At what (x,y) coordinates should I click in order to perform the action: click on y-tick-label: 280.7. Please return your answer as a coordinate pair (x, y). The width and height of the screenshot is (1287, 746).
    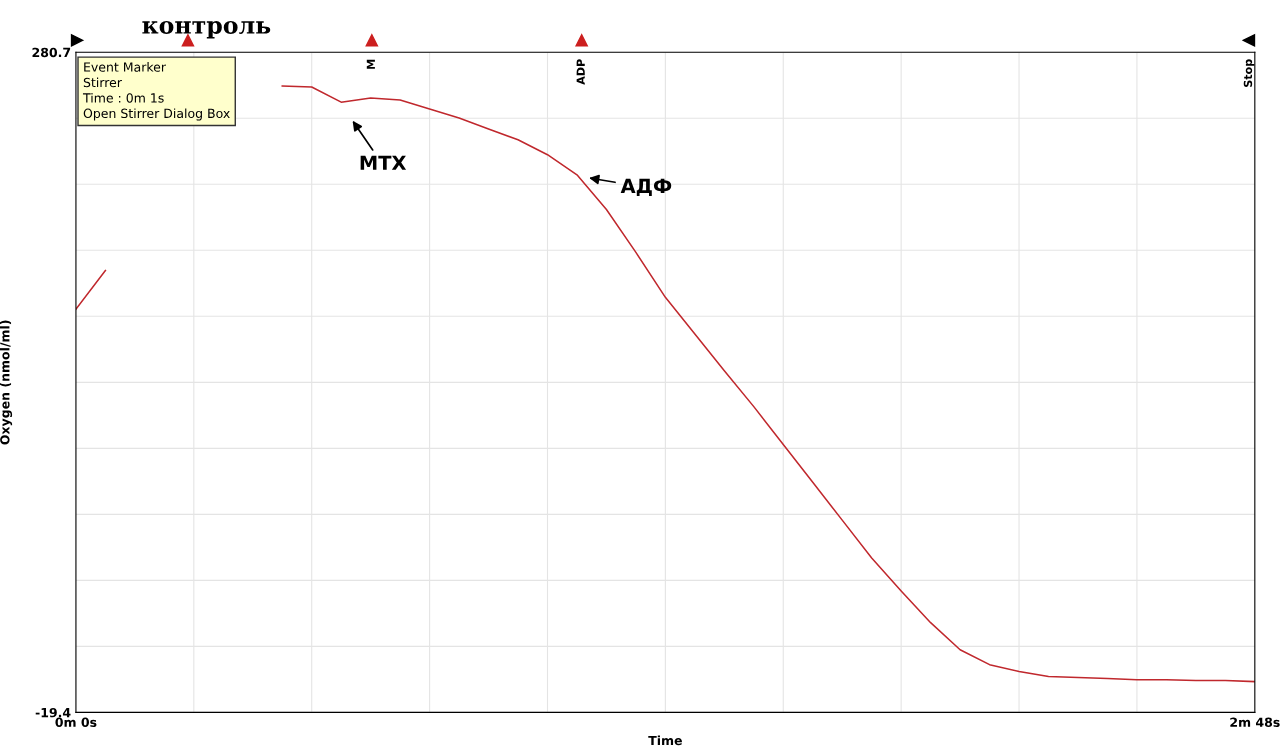
    Looking at the image, I should click on (51, 52).